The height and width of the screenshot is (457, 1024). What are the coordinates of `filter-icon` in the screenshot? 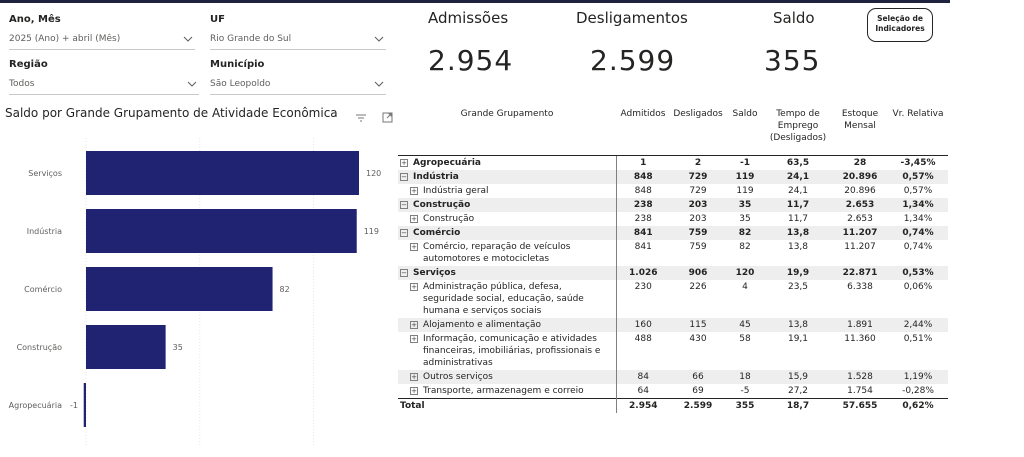 It's located at (361, 118).